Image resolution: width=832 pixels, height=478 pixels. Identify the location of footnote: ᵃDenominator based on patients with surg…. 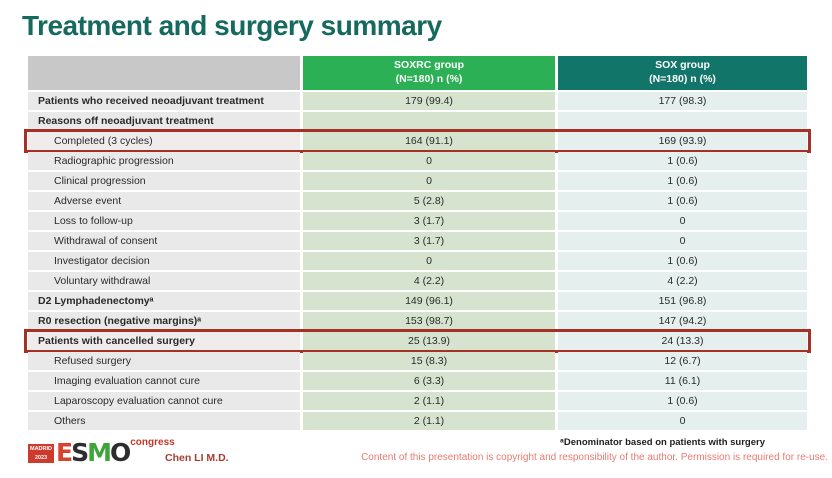
(662, 442).